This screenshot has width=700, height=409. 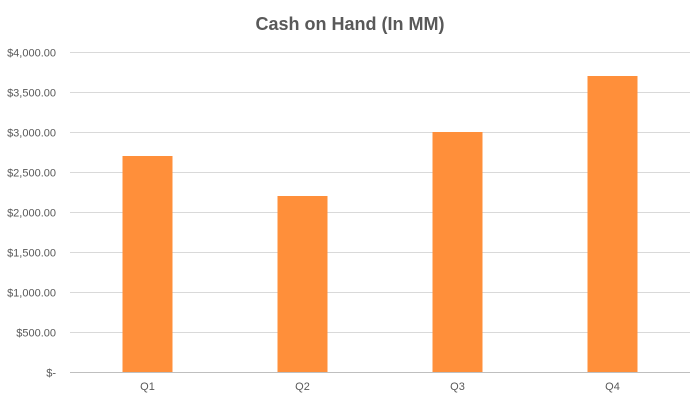 What do you see at coordinates (31, 134) in the screenshot?
I see `y-tick-label: $3,000.00` at bounding box center [31, 134].